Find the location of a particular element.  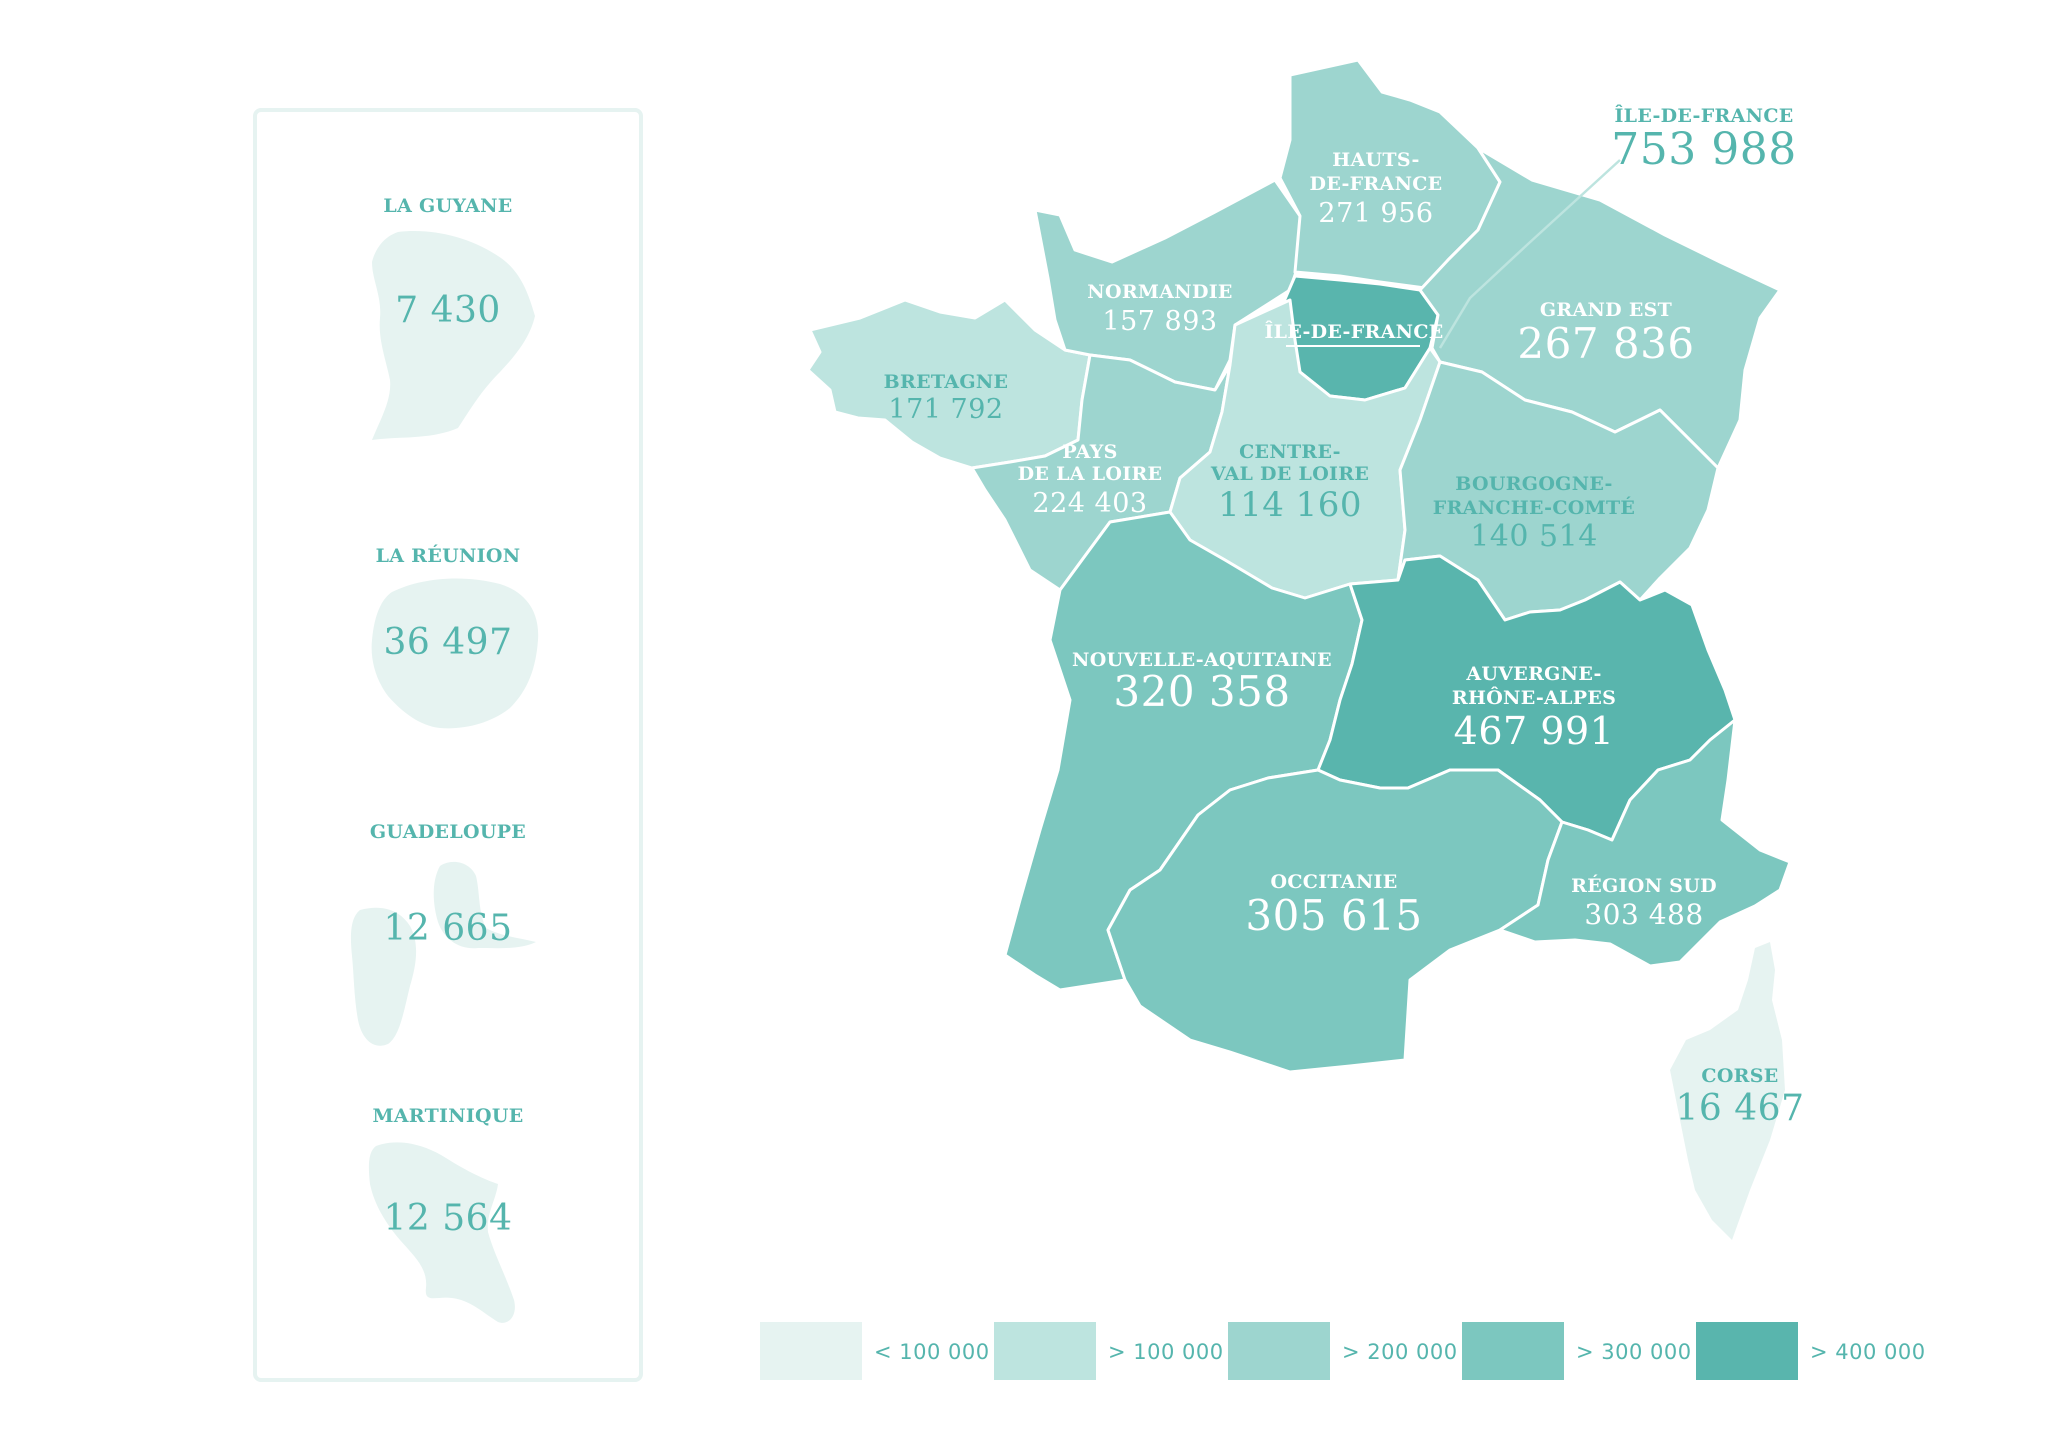

hauts-de-france-value: 271 956 is located at coordinates (1375, 213).